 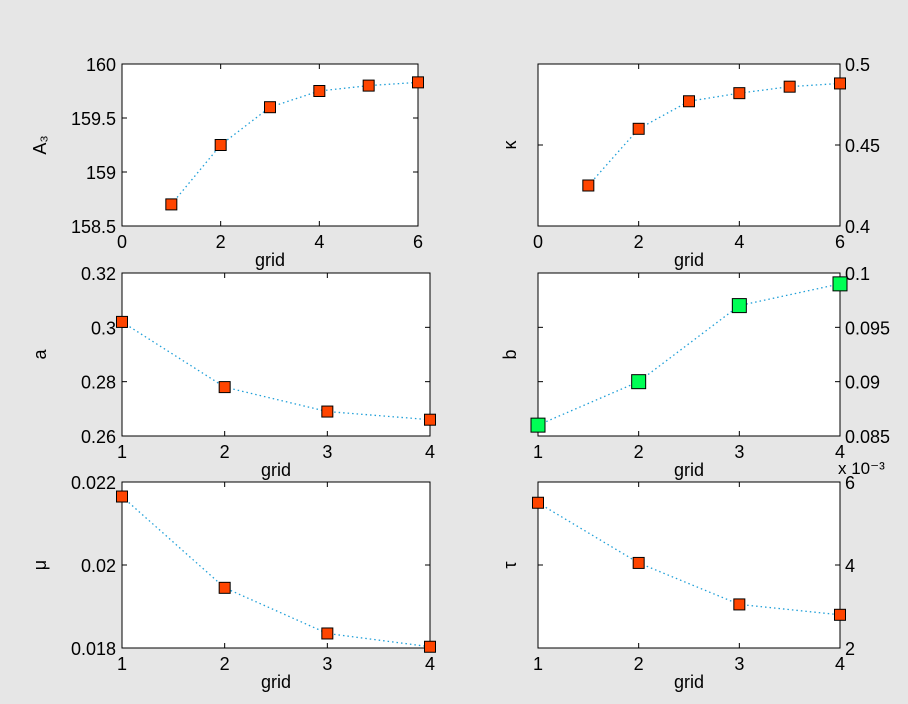 I want to click on chart-panel-4: 1 2 3 40.085 0.09 0.095 0.1 grid b, so click(x=695, y=372).